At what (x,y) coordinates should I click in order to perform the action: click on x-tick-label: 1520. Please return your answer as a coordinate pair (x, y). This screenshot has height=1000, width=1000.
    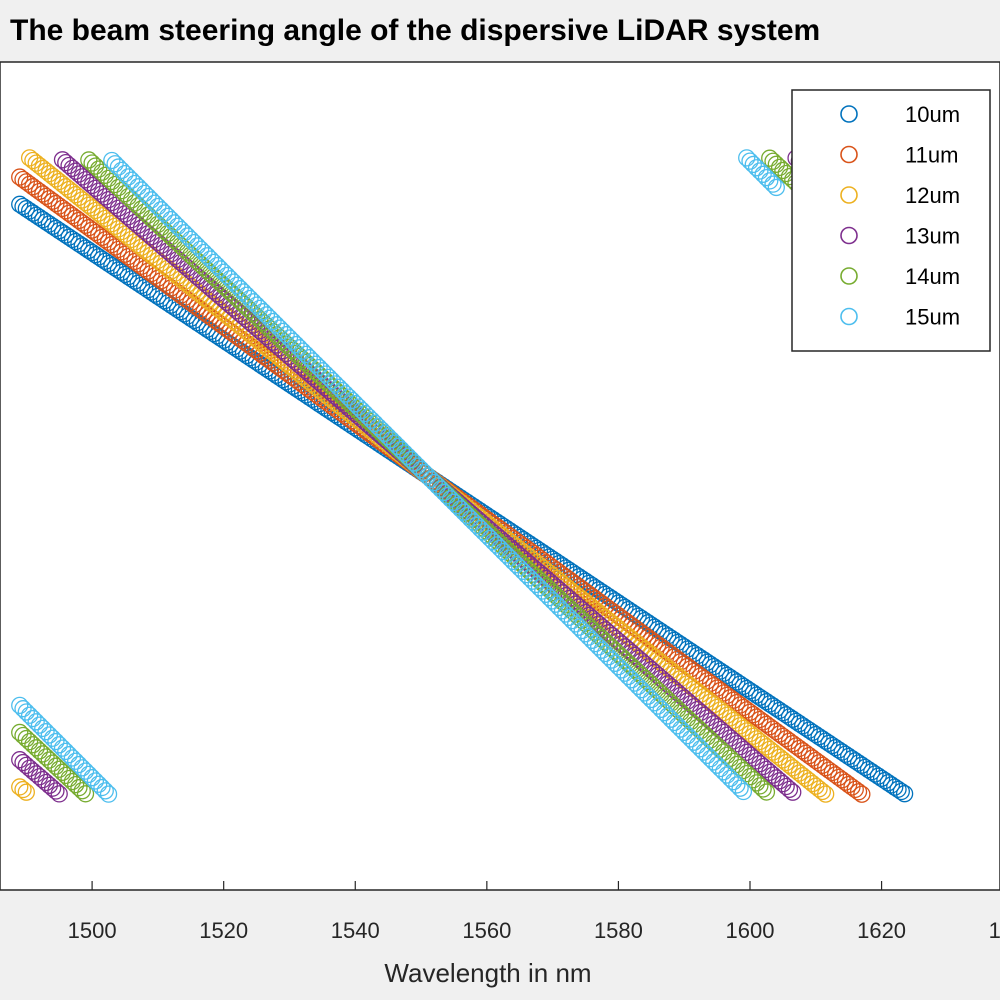
    Looking at the image, I should click on (223, 930).